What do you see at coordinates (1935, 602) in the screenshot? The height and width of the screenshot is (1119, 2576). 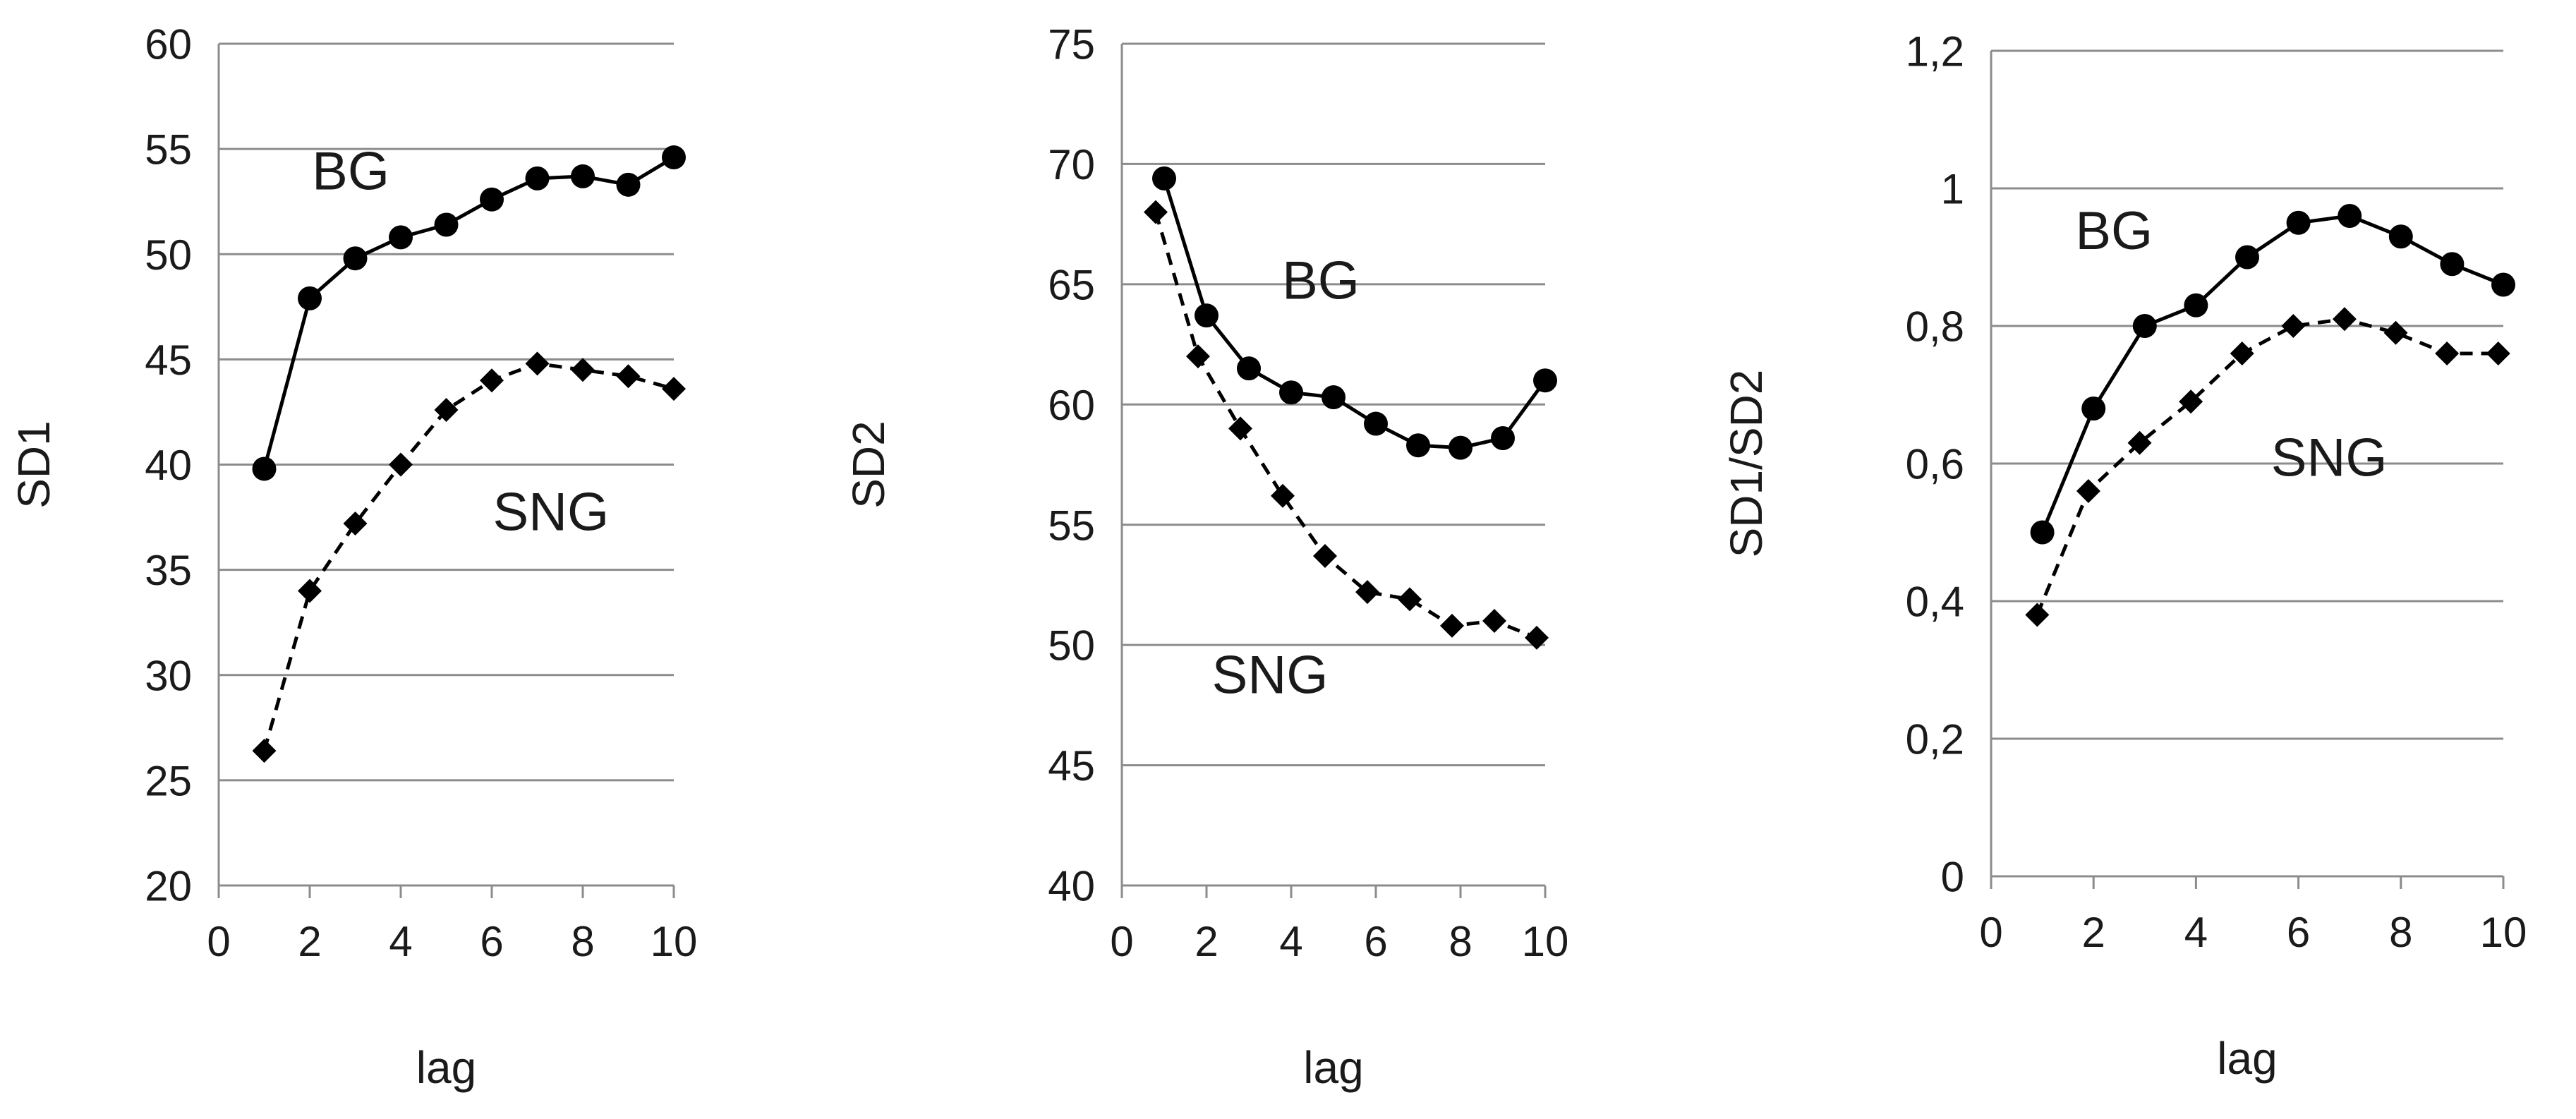 I see `y-tick-label: 0,4` at bounding box center [1935, 602].